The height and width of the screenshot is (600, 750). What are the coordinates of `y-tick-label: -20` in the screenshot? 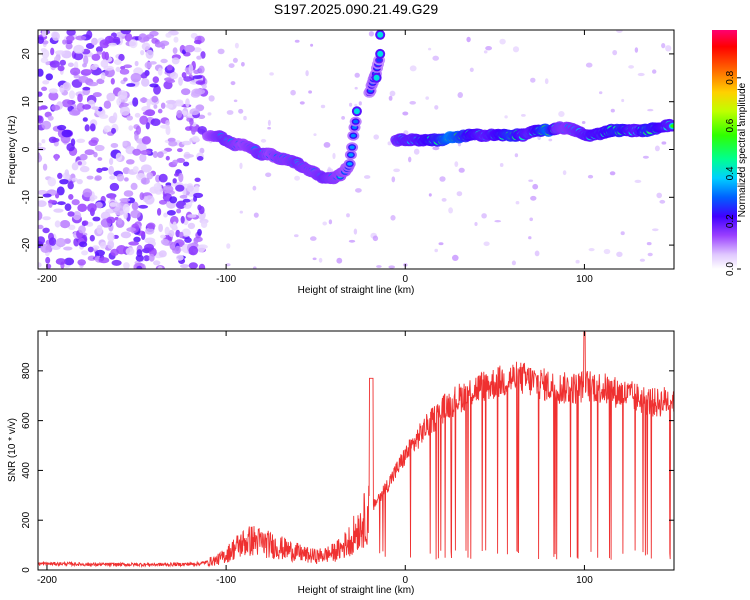 It's located at (26, 244).